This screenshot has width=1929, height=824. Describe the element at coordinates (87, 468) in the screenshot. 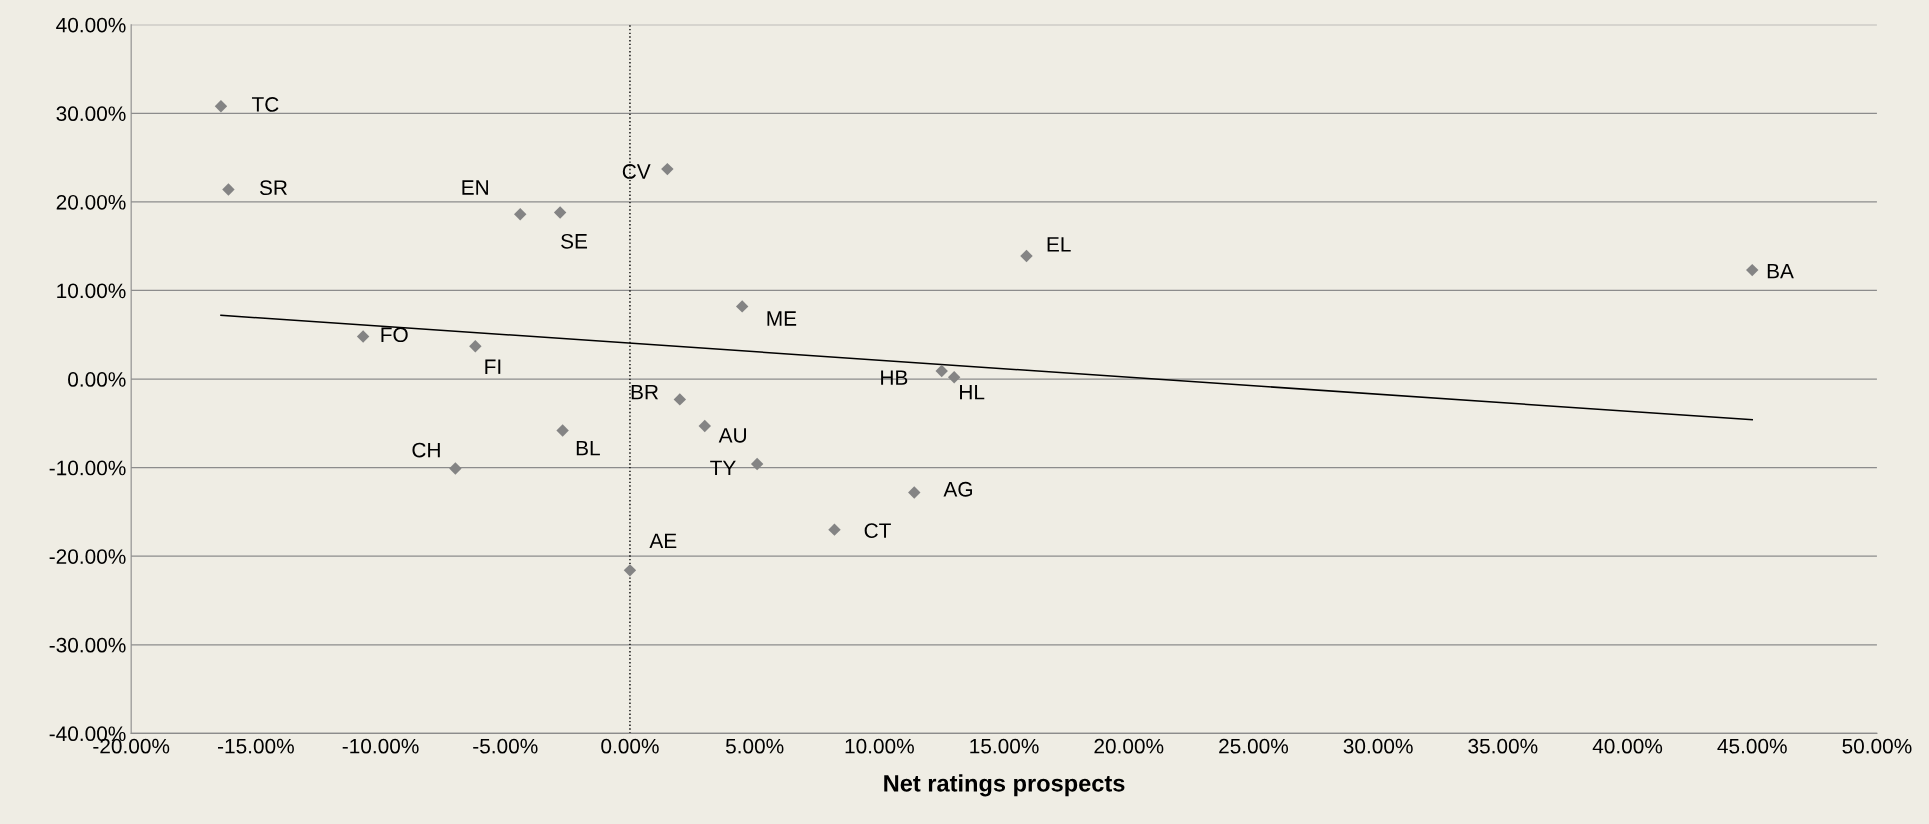

I see `y-tick-label: -10.00%` at that location.